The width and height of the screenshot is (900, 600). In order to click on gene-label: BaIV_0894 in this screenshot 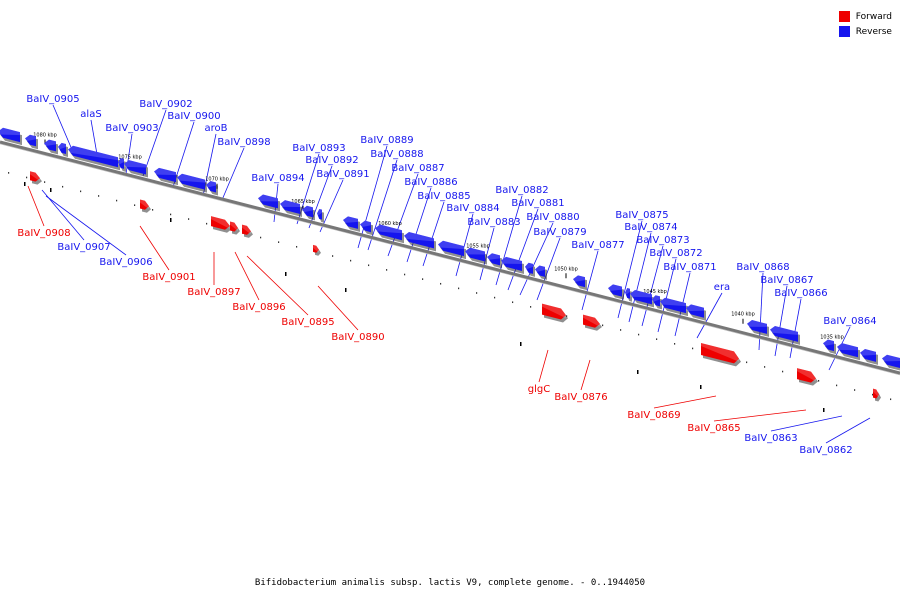, I will do `click(277, 178)`.